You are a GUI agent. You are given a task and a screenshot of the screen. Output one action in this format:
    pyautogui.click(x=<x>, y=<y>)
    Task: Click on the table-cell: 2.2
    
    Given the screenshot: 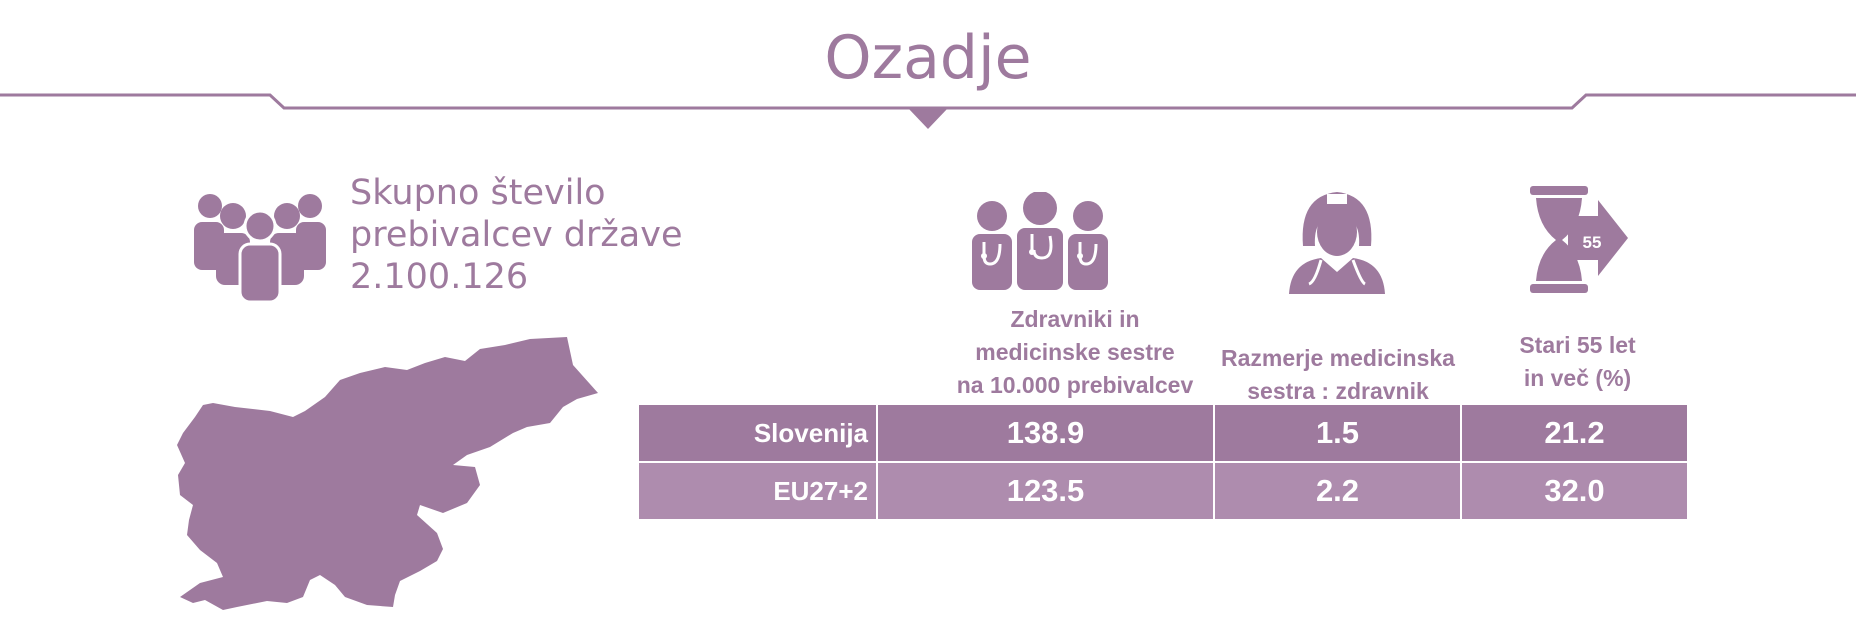 What is the action you would take?
    pyautogui.click(x=1337, y=491)
    